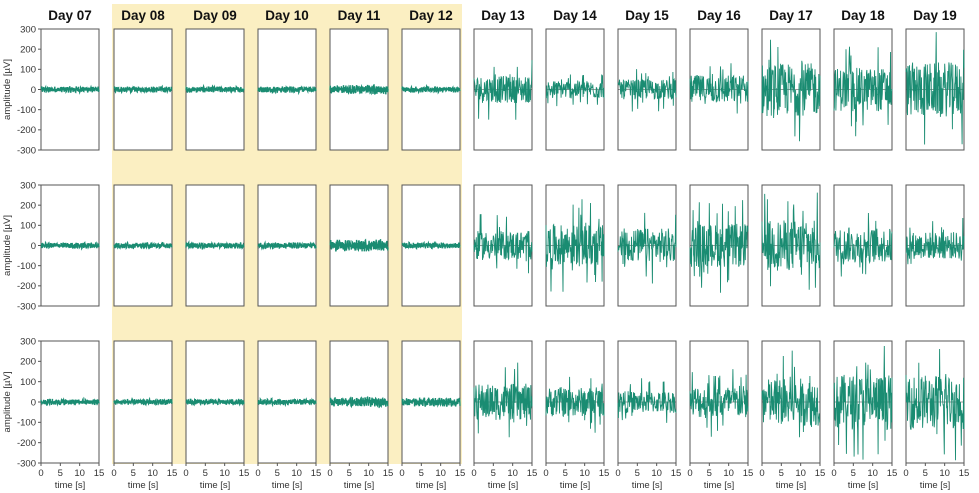 This screenshot has height=493, width=979. What do you see at coordinates (431, 15) in the screenshot?
I see `day-title: Day 12` at bounding box center [431, 15].